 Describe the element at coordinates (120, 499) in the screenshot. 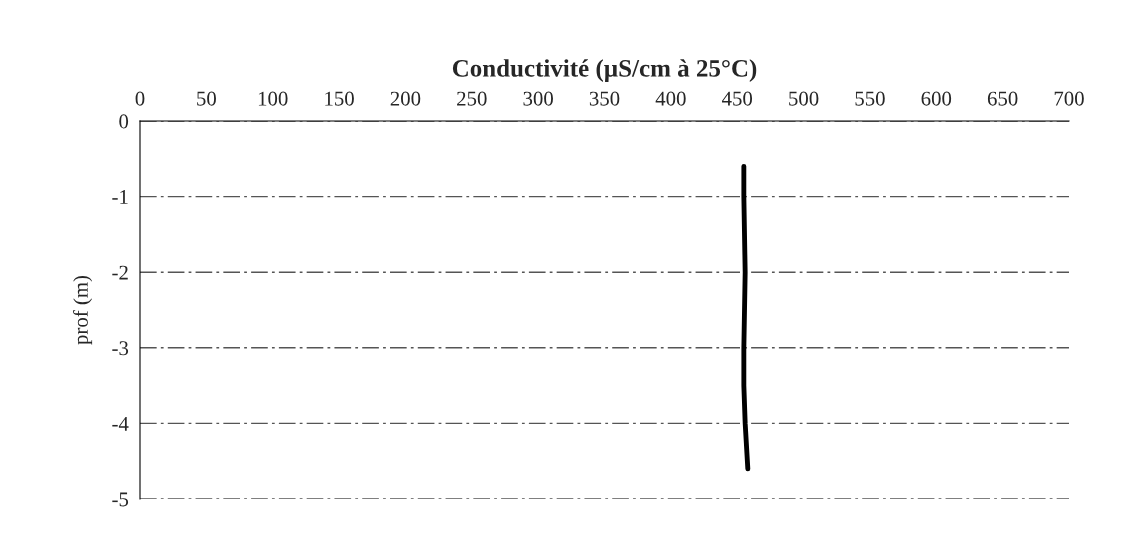

I see `y-tick-label: -5` at that location.